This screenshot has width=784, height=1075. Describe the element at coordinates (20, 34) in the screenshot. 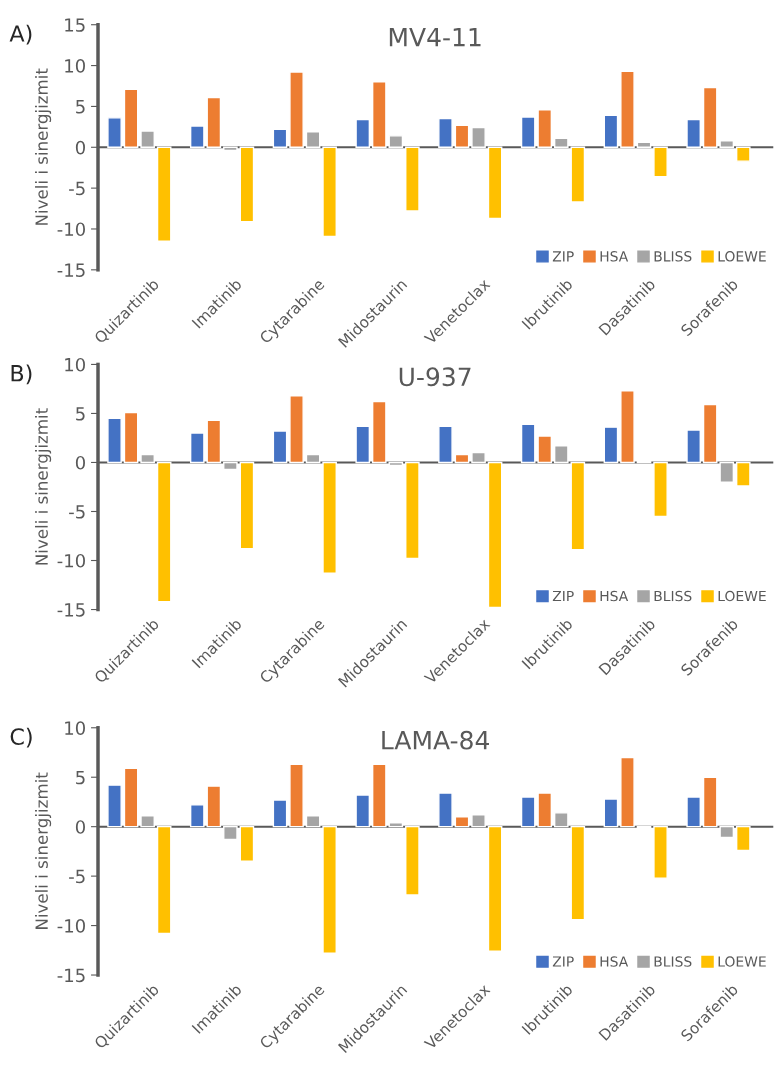

I see `text: A)` at that location.